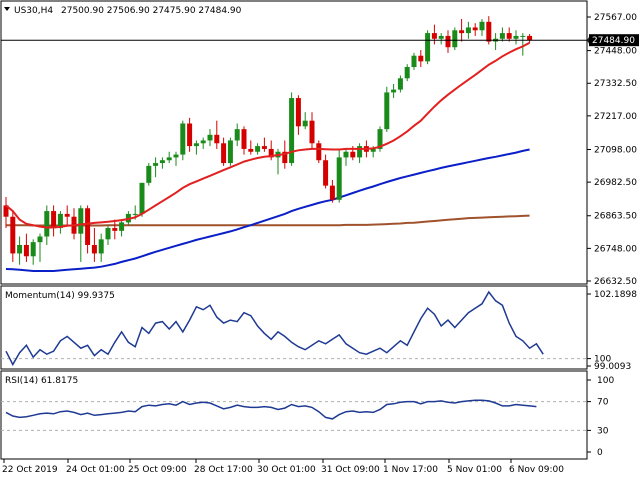  I want to click on price-tick-label: 26632.50, so click(615, 282).